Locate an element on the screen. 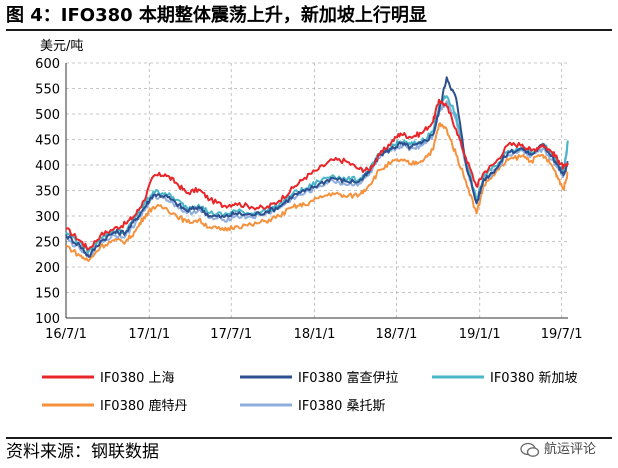 The height and width of the screenshot is (468, 618). y-tick-label: 100 is located at coordinates (47, 319).